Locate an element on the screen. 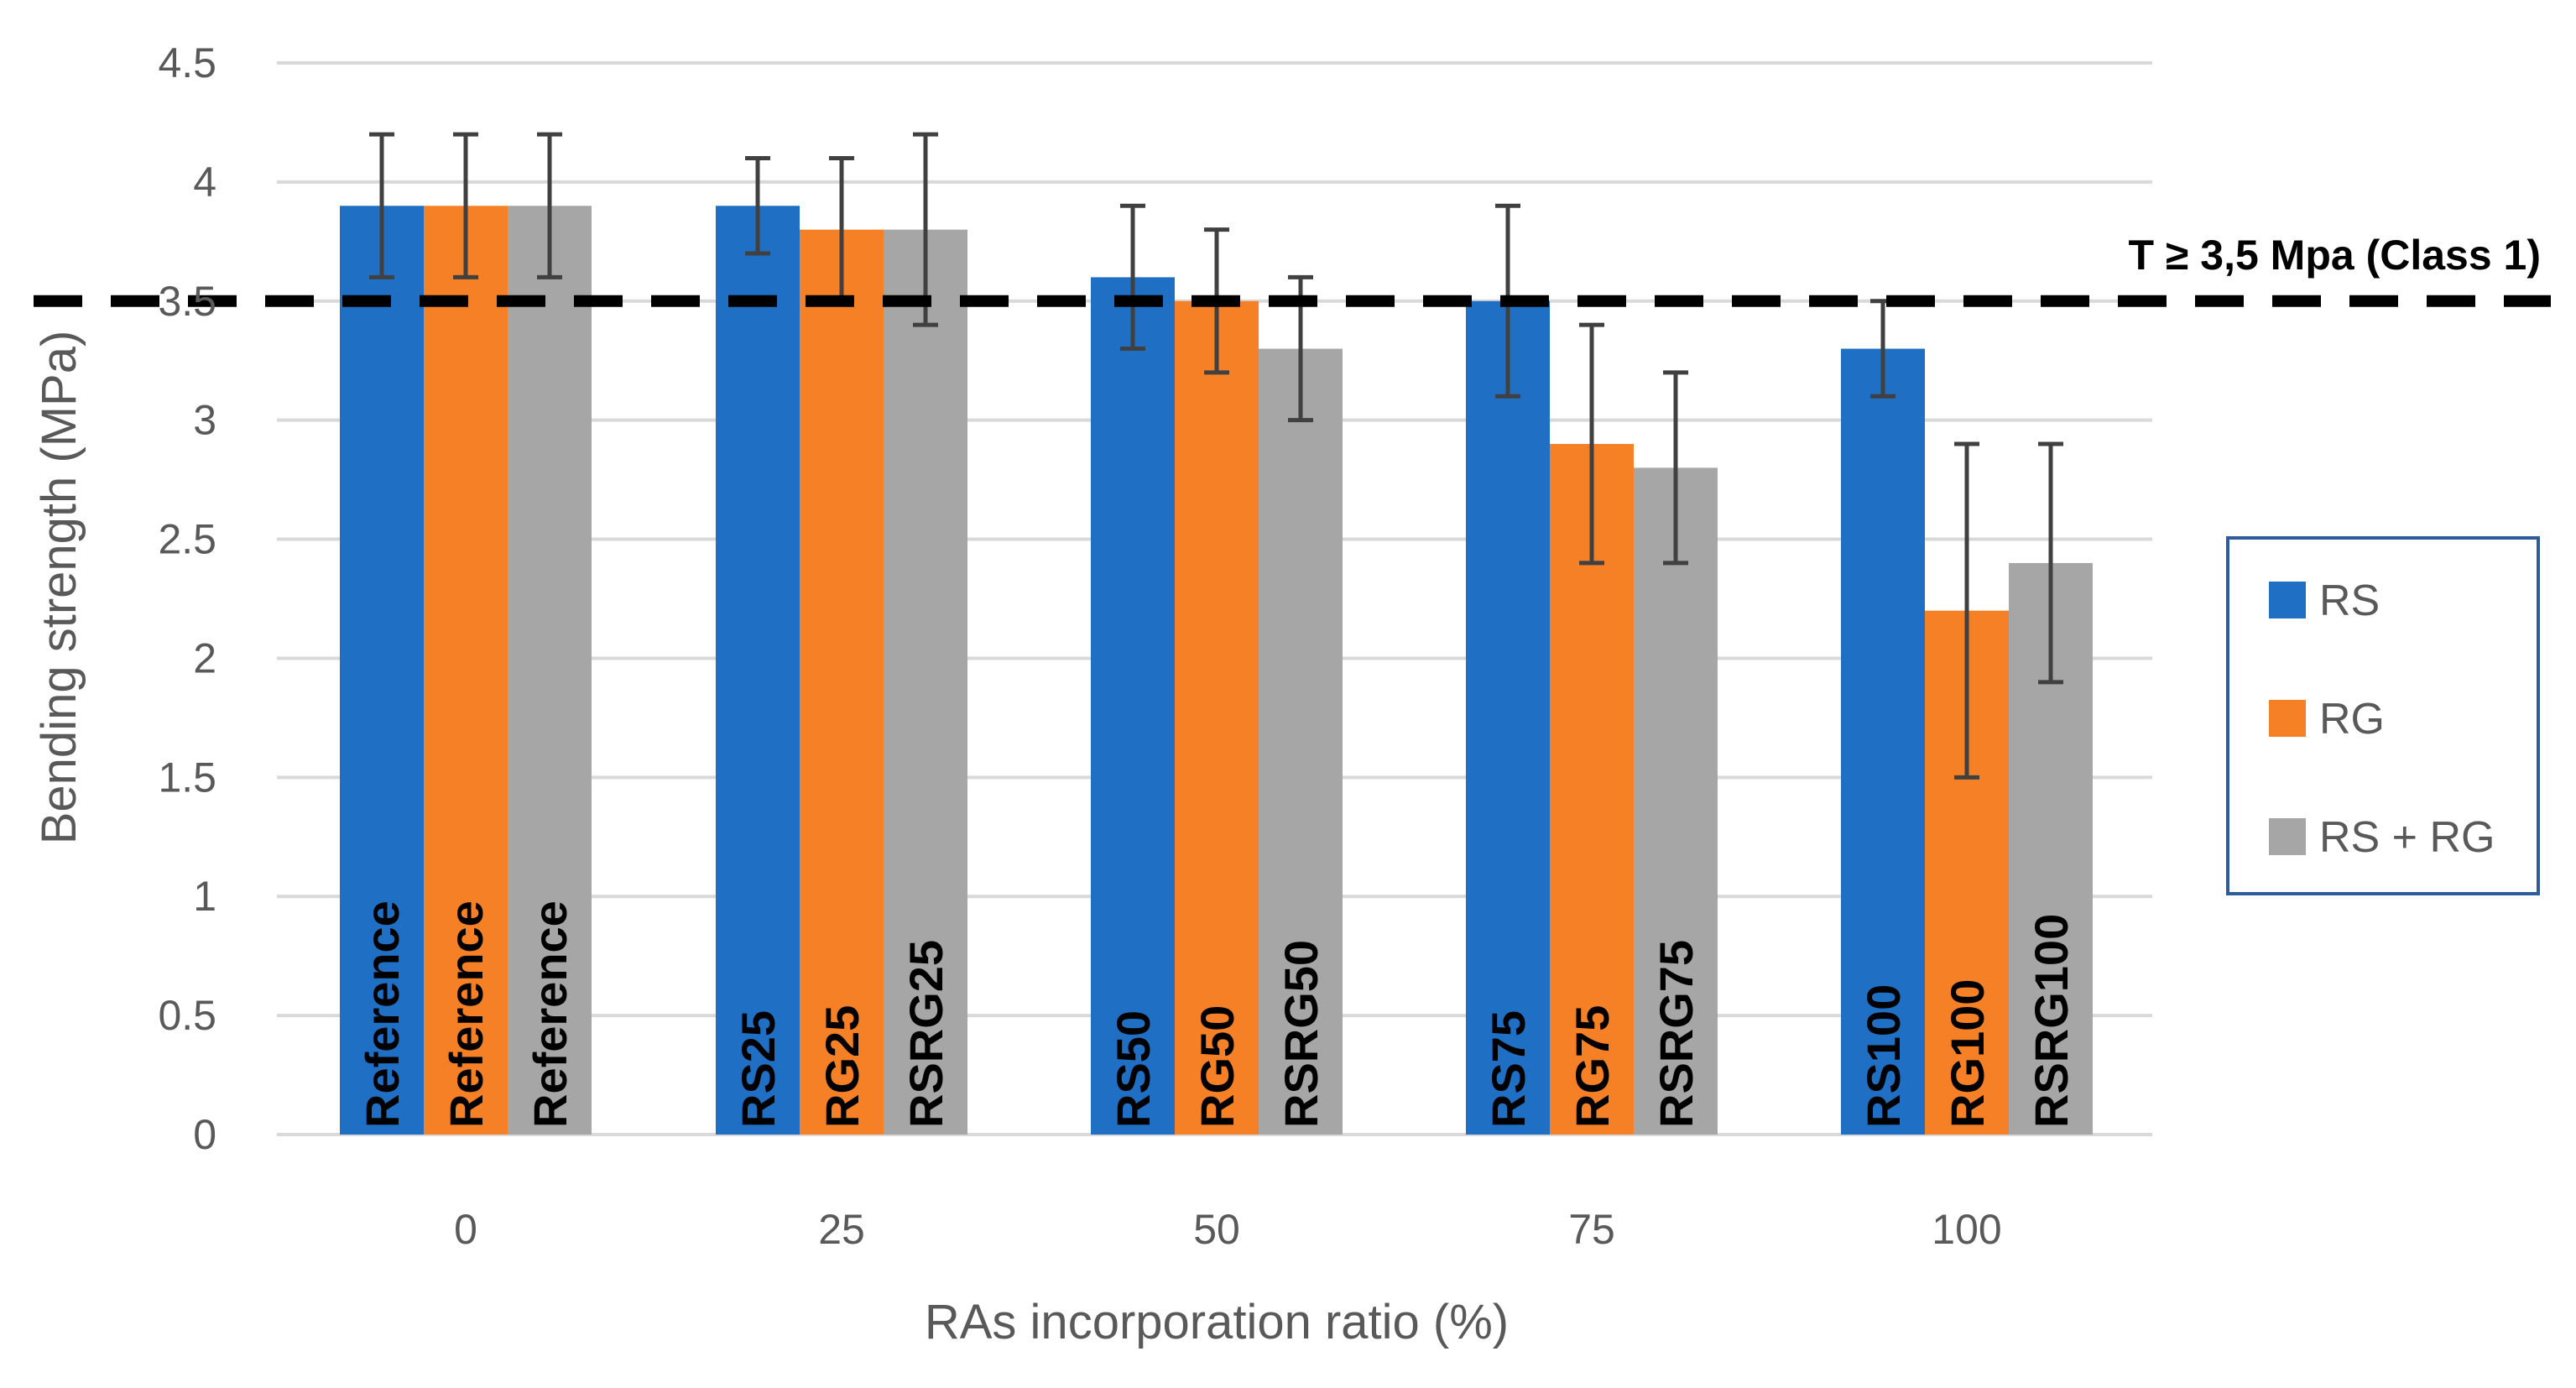  y-tick-label: 4 is located at coordinates (204, 182).